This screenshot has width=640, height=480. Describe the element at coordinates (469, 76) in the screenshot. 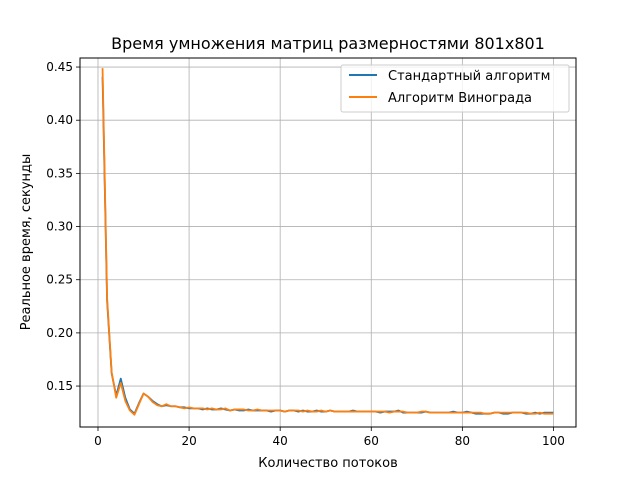

I see `legend-label-standard: Стандартный алгоритм` at that location.